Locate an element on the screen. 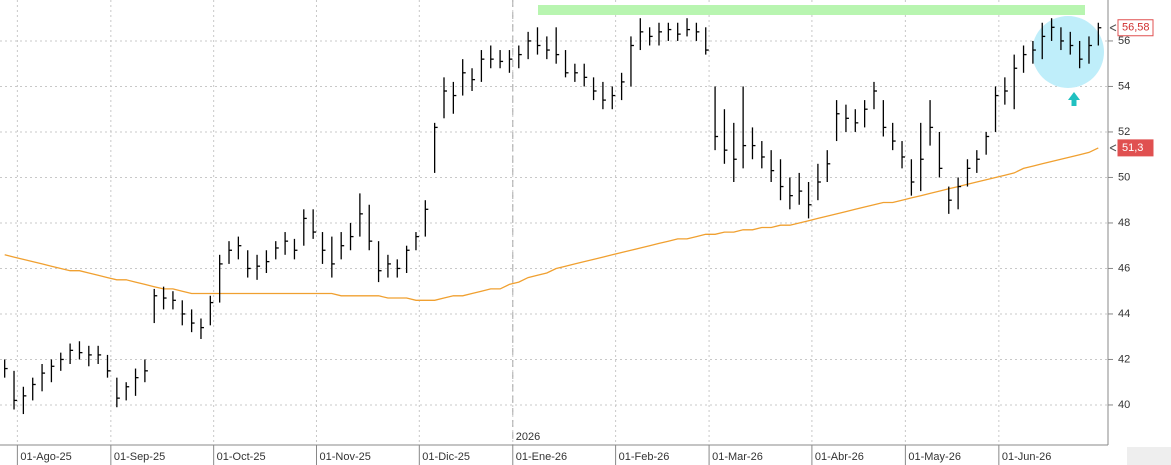 Image resolution: width=1171 pixels, height=465 pixels. y-tick-label: 54 is located at coordinates (1124, 86).